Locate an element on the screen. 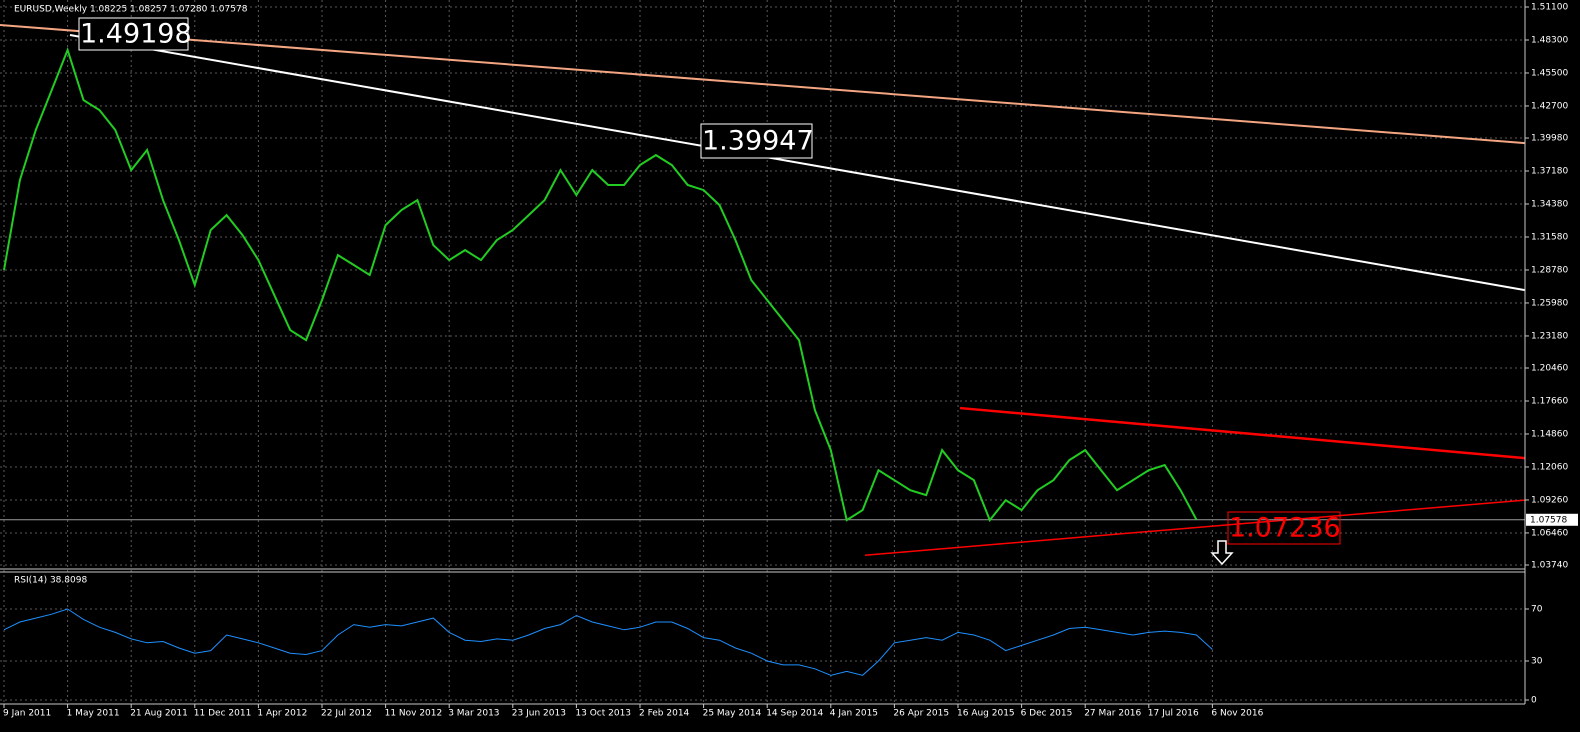  annotation-label: 1.49198 is located at coordinates (136, 34).